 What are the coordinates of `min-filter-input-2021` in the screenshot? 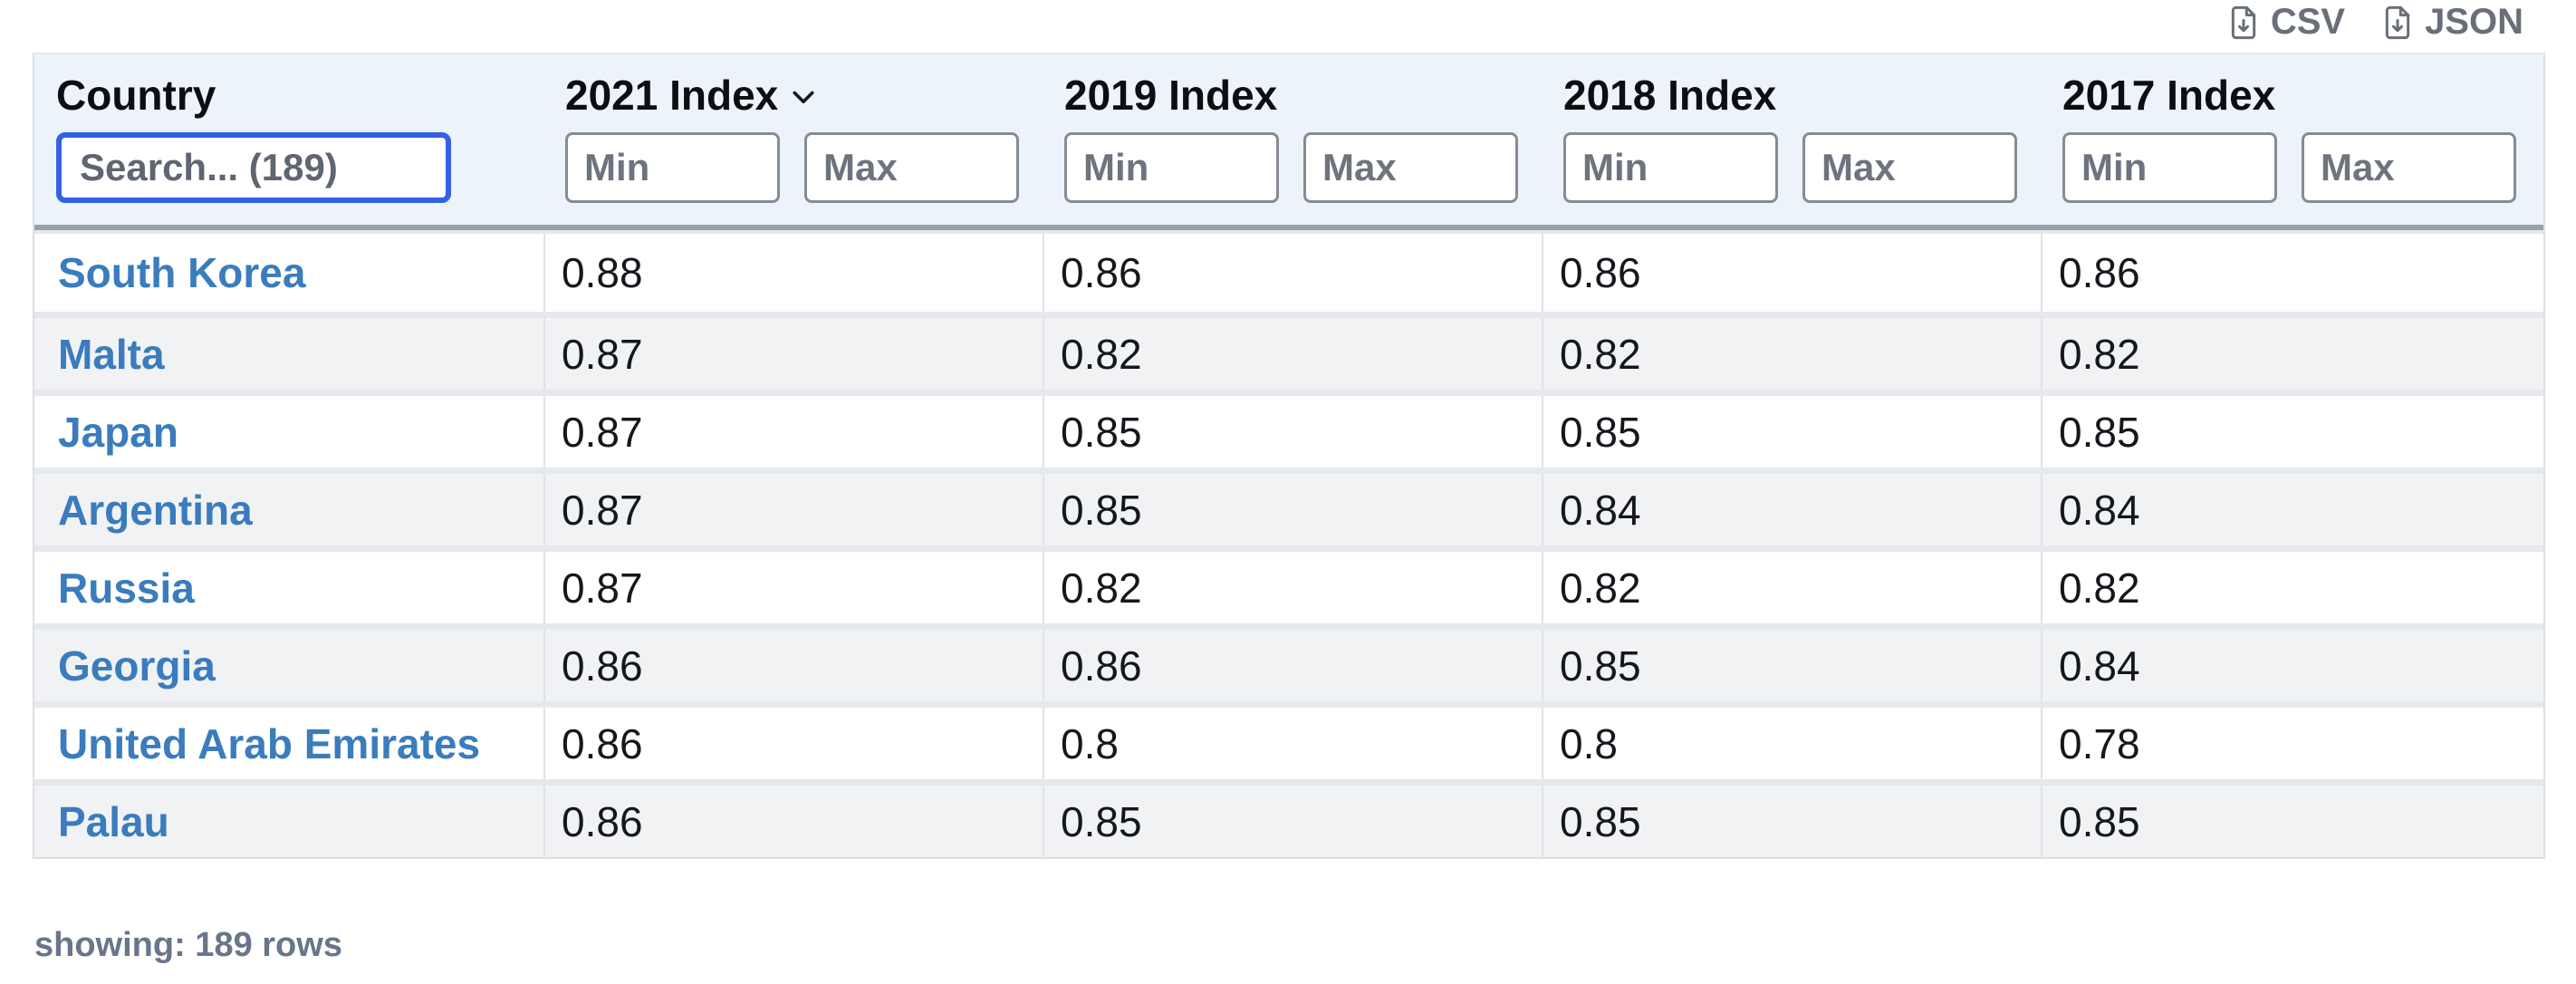 It's located at (672, 167).